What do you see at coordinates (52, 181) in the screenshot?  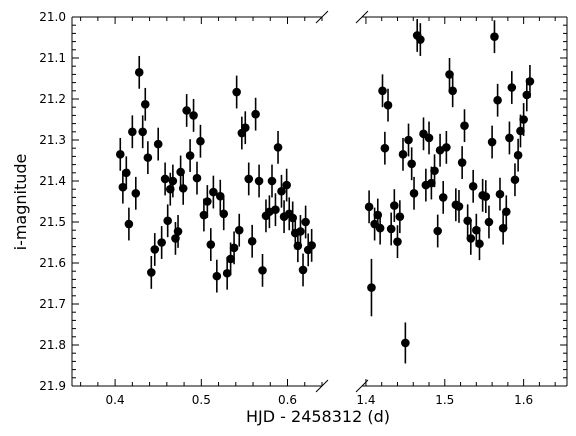 I see `y-tick-label: 21.4` at bounding box center [52, 181].